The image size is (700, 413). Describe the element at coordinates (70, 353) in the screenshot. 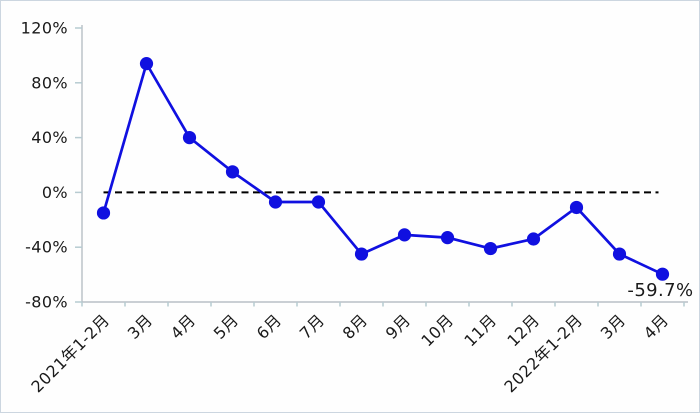

I see `x-axis-label: 2021年1-2月` at that location.